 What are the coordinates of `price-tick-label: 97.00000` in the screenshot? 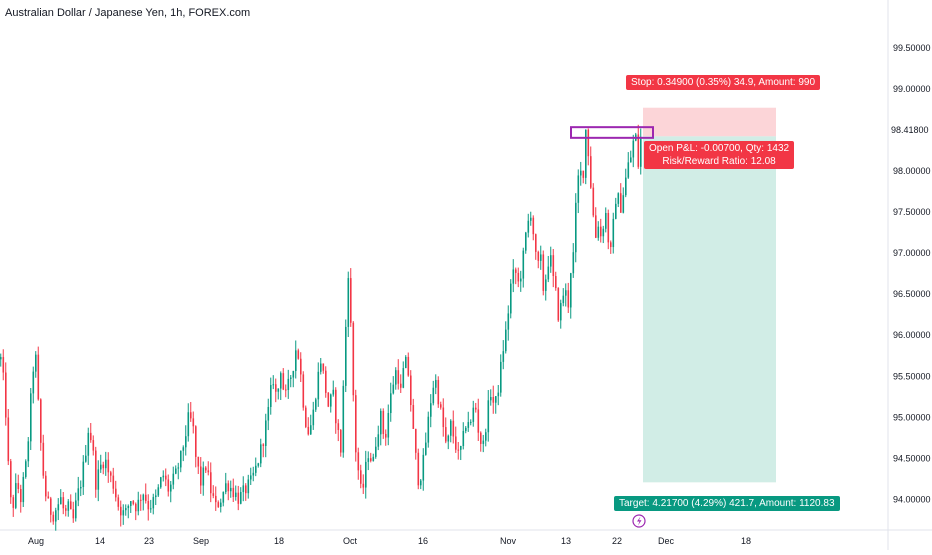 It's located at (912, 253).